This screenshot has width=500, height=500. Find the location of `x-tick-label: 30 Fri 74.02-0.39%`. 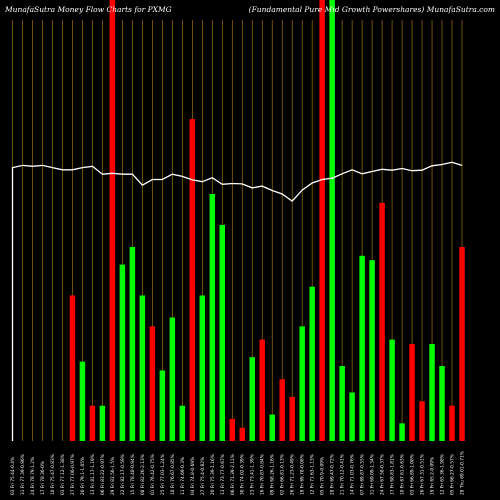

x-tick-label: 30 Fri 74.02-0.39% is located at coordinates (243, 474).